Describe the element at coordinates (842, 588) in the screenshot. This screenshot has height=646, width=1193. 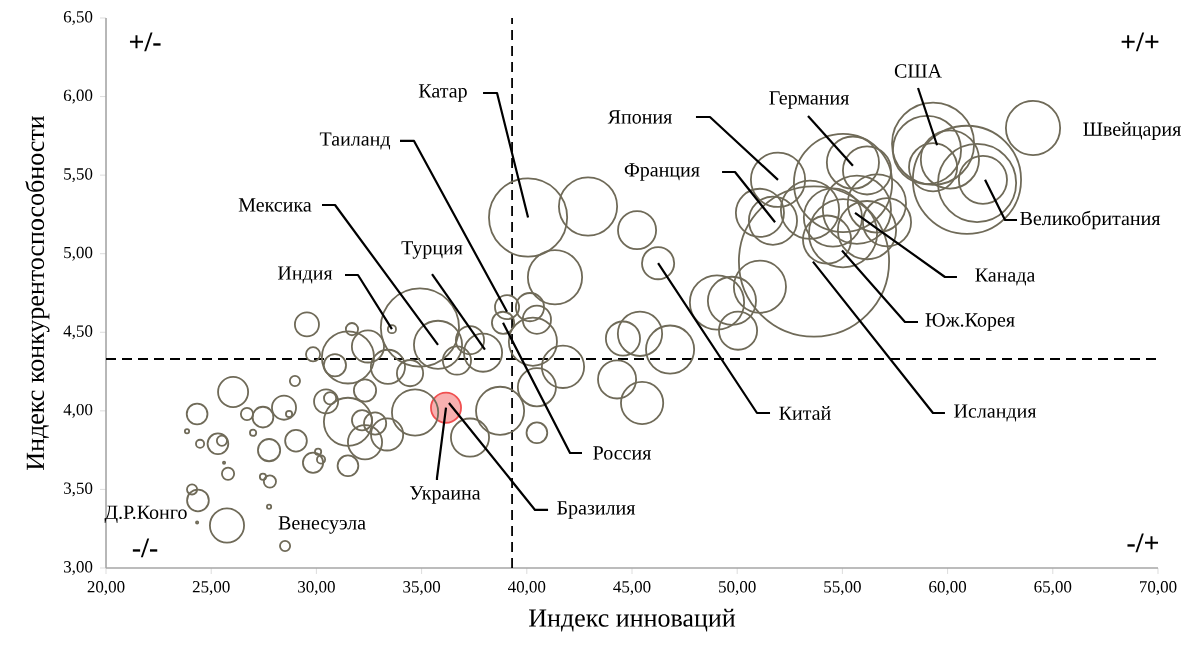
I see `x-tick-label: 55,00` at that location.